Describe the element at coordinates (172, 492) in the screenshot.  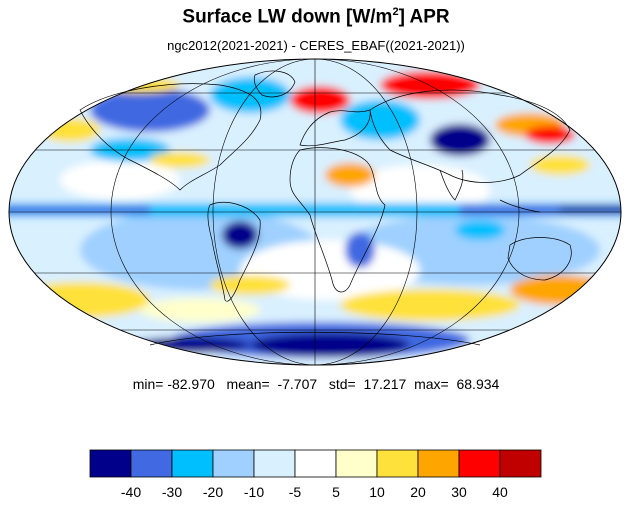
I see `colorbar-tick-label: -30` at that location.